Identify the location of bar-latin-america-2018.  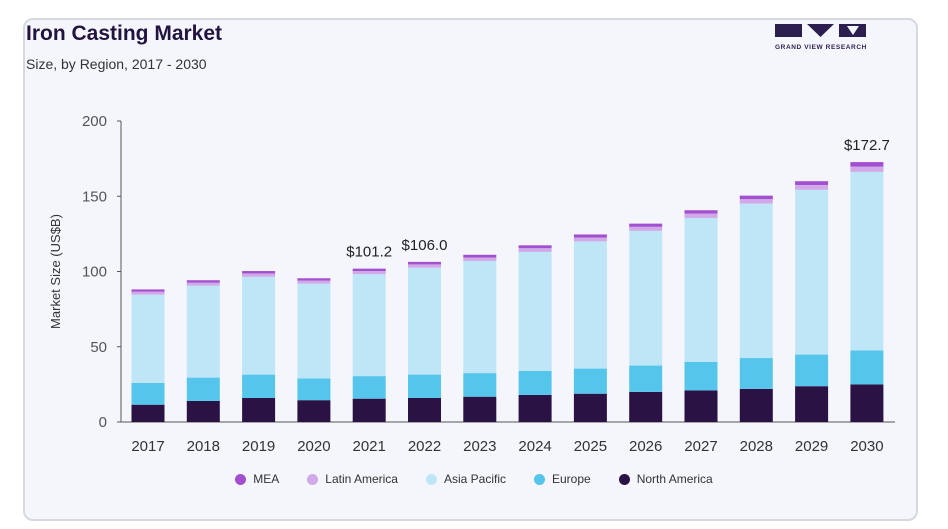
(203, 284).